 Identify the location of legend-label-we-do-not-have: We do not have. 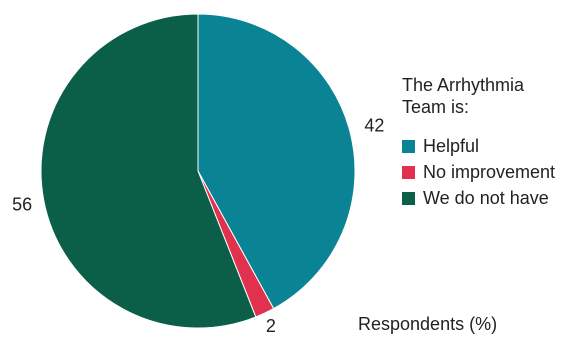
(486, 197).